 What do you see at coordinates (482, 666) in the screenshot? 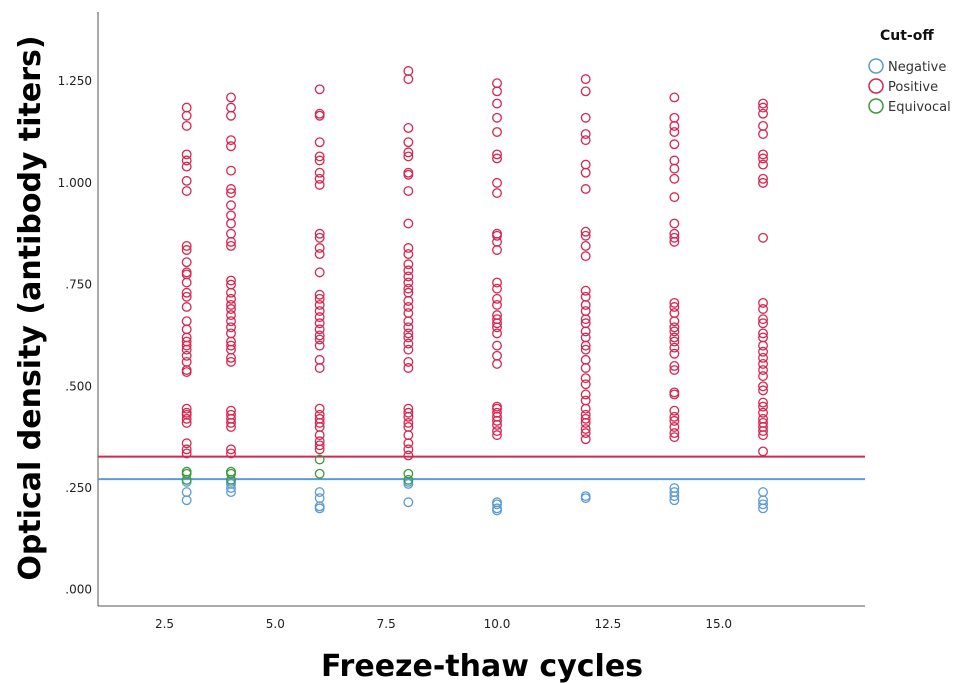
I see `x-axis-title: Freeze-thaw cycles` at bounding box center [482, 666].